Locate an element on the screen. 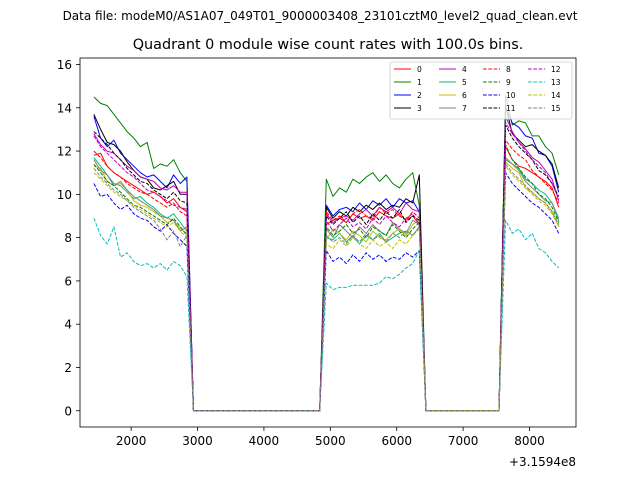  legend-label-12: 12 is located at coordinates (556, 69).